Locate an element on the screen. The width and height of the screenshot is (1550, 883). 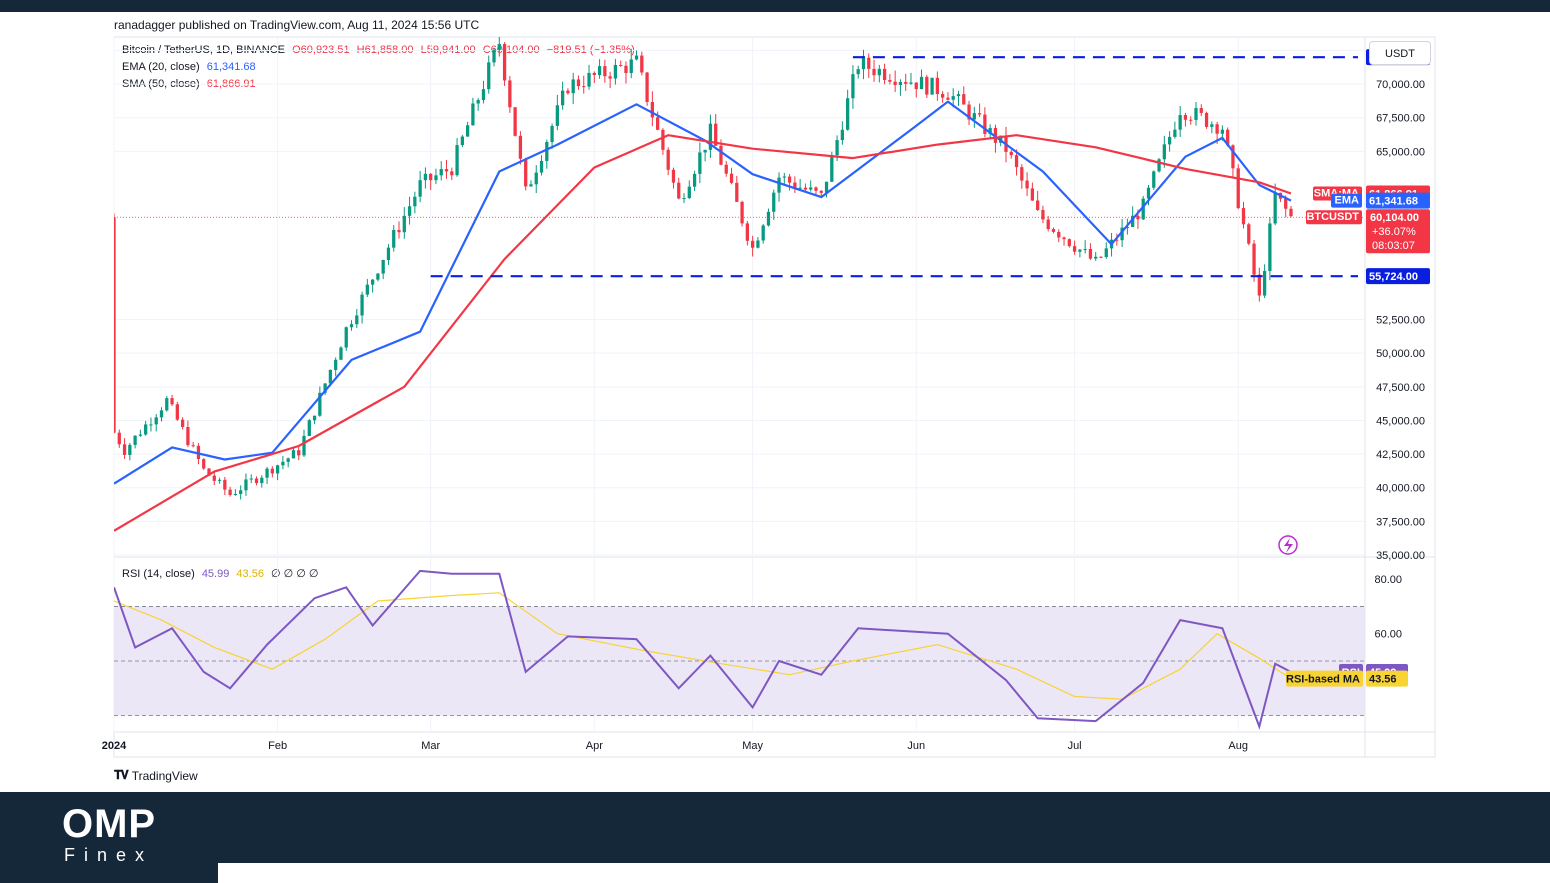
price-tick-label: 35,000.00 is located at coordinates (1400, 556).